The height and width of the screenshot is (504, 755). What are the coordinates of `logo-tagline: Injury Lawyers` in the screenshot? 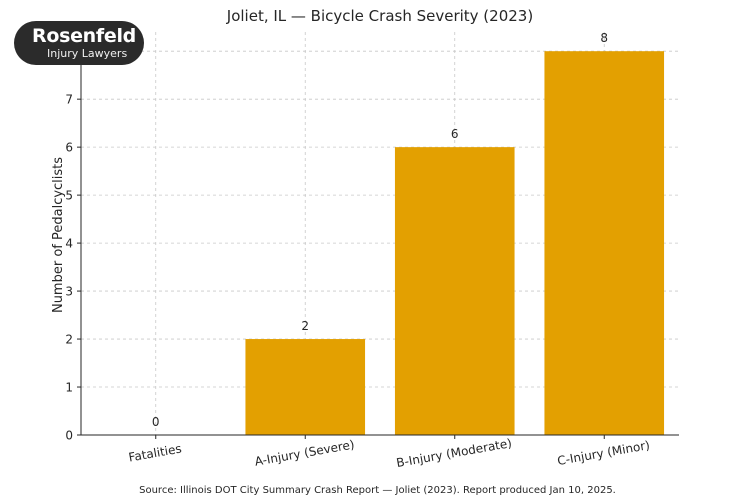 It's located at (87, 53).